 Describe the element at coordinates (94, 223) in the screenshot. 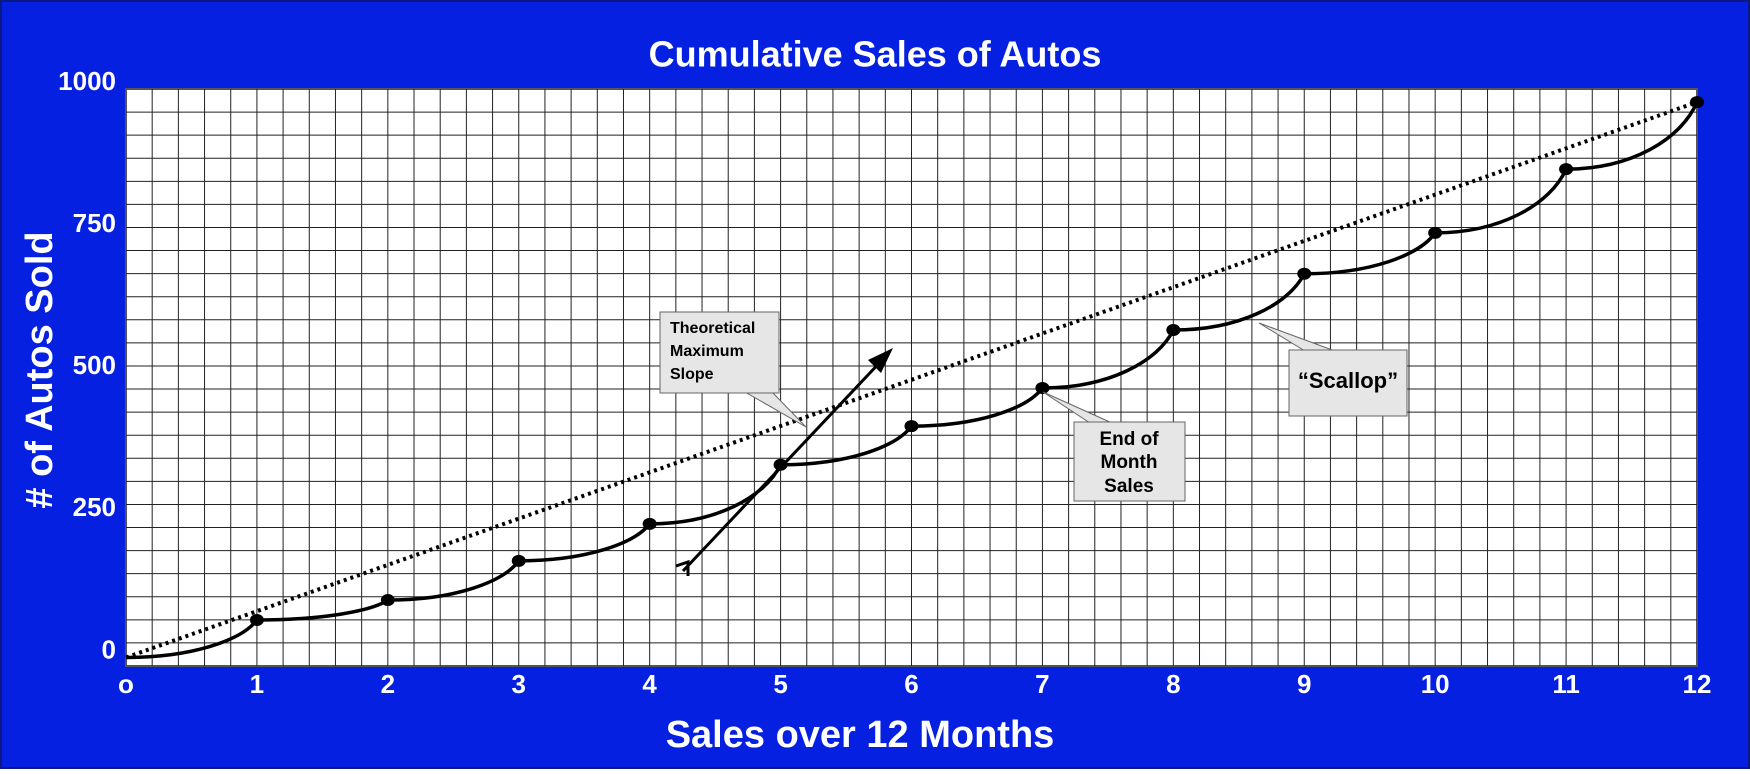

I see `y-tick-label: 750` at that location.